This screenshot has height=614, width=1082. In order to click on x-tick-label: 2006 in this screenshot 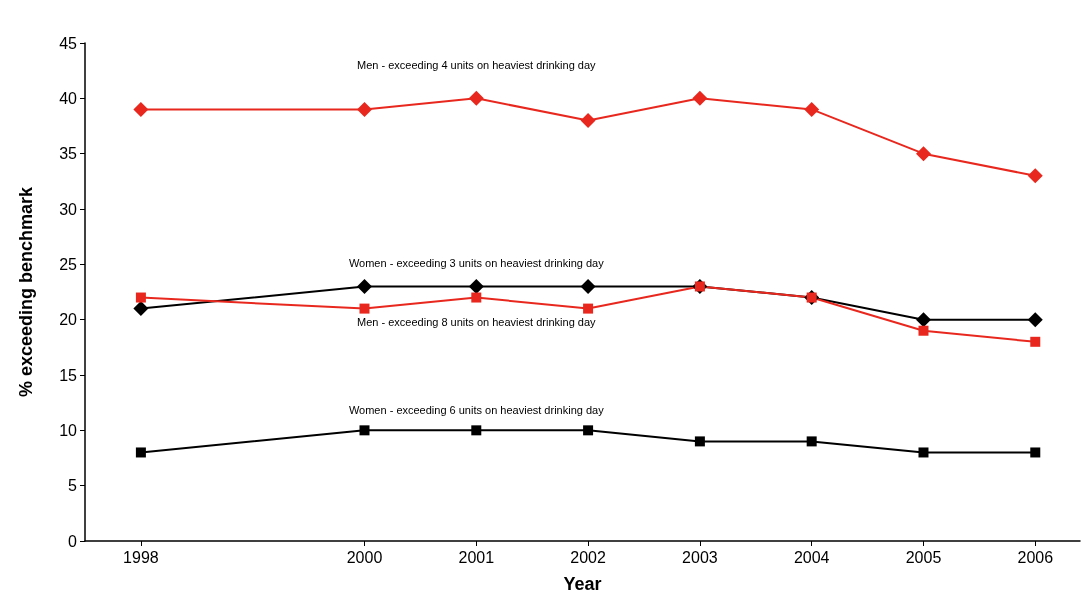, I will do `click(1035, 557)`.